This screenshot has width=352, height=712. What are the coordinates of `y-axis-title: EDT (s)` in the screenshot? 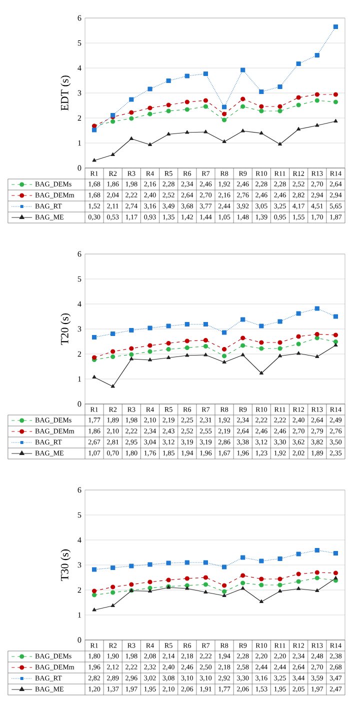 It's located at (65, 93).